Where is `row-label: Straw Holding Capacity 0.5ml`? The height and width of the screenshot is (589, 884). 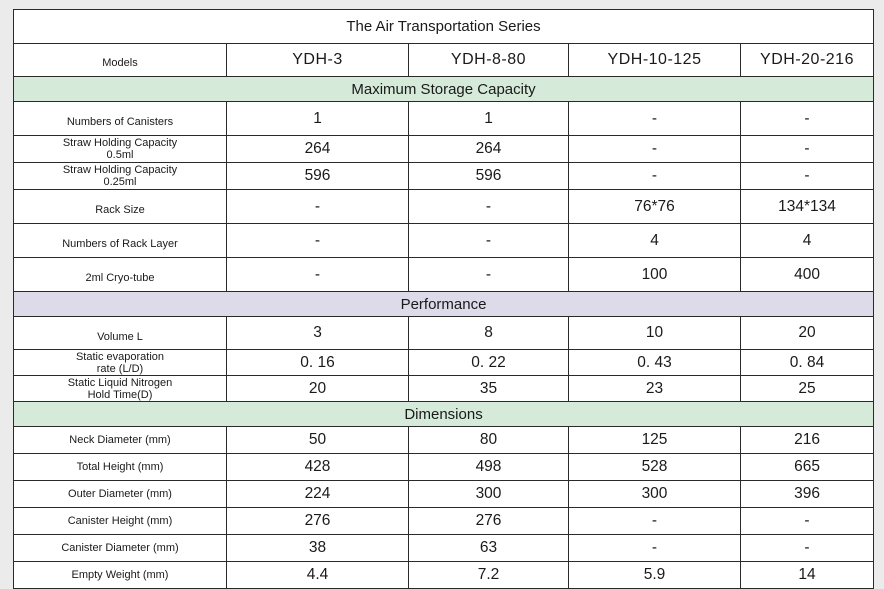
row-label: Straw Holding Capacity 0.5ml is located at coordinates (120, 149).